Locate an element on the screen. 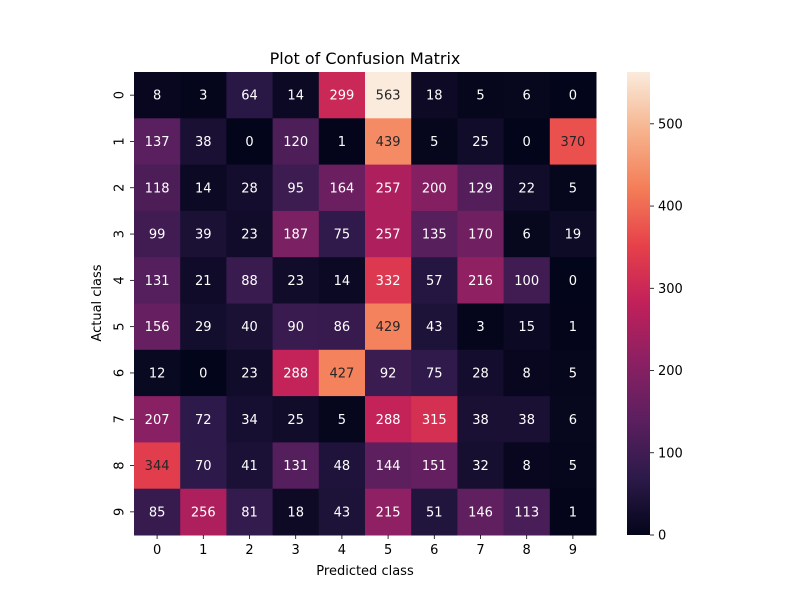  x-tick-label: 5 is located at coordinates (388, 550).